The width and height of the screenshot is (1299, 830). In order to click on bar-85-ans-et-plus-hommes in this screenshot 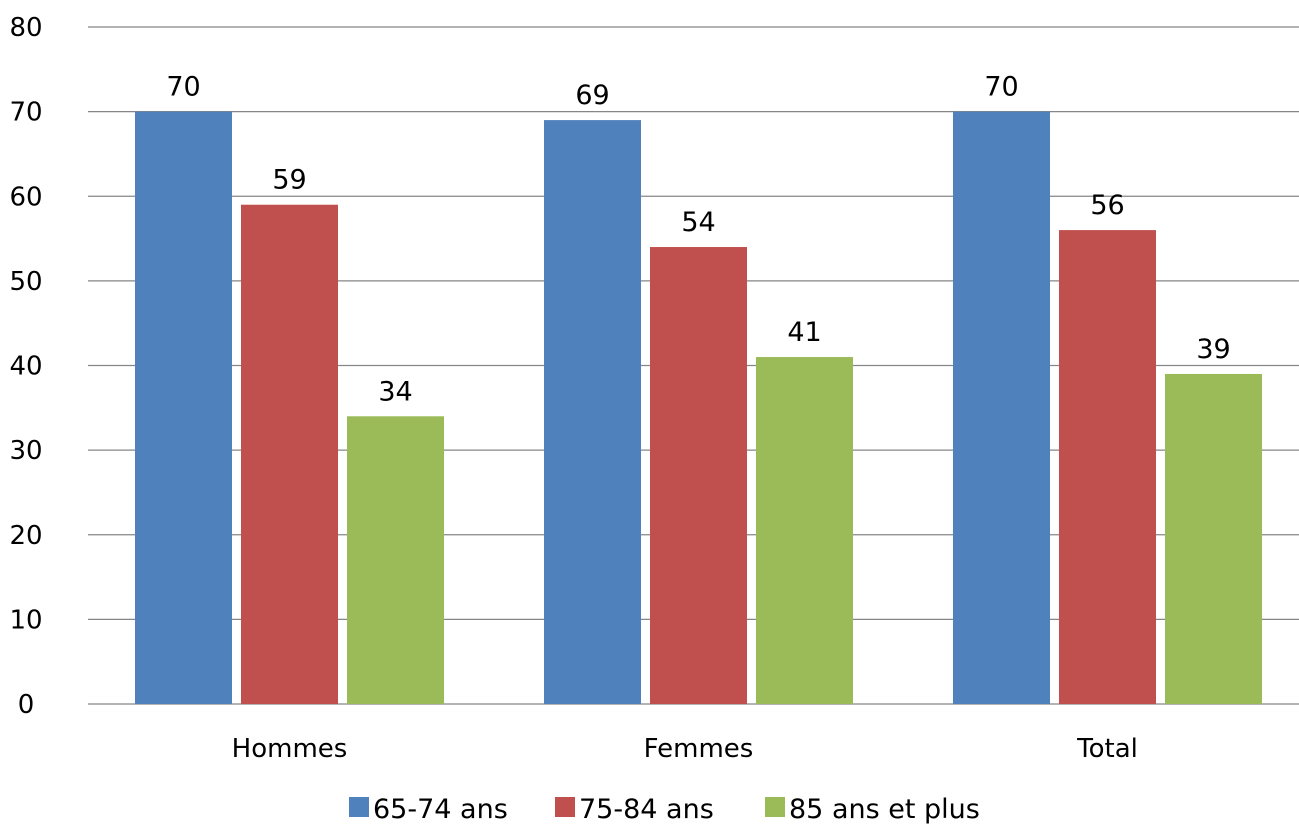, I will do `click(395, 560)`.